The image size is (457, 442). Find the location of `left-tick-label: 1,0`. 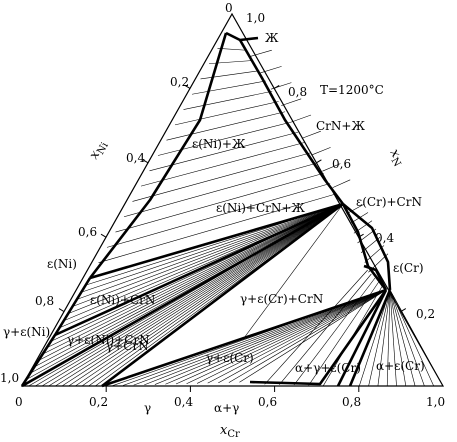

left-tick-label: 1,0 is located at coordinates (9, 378).